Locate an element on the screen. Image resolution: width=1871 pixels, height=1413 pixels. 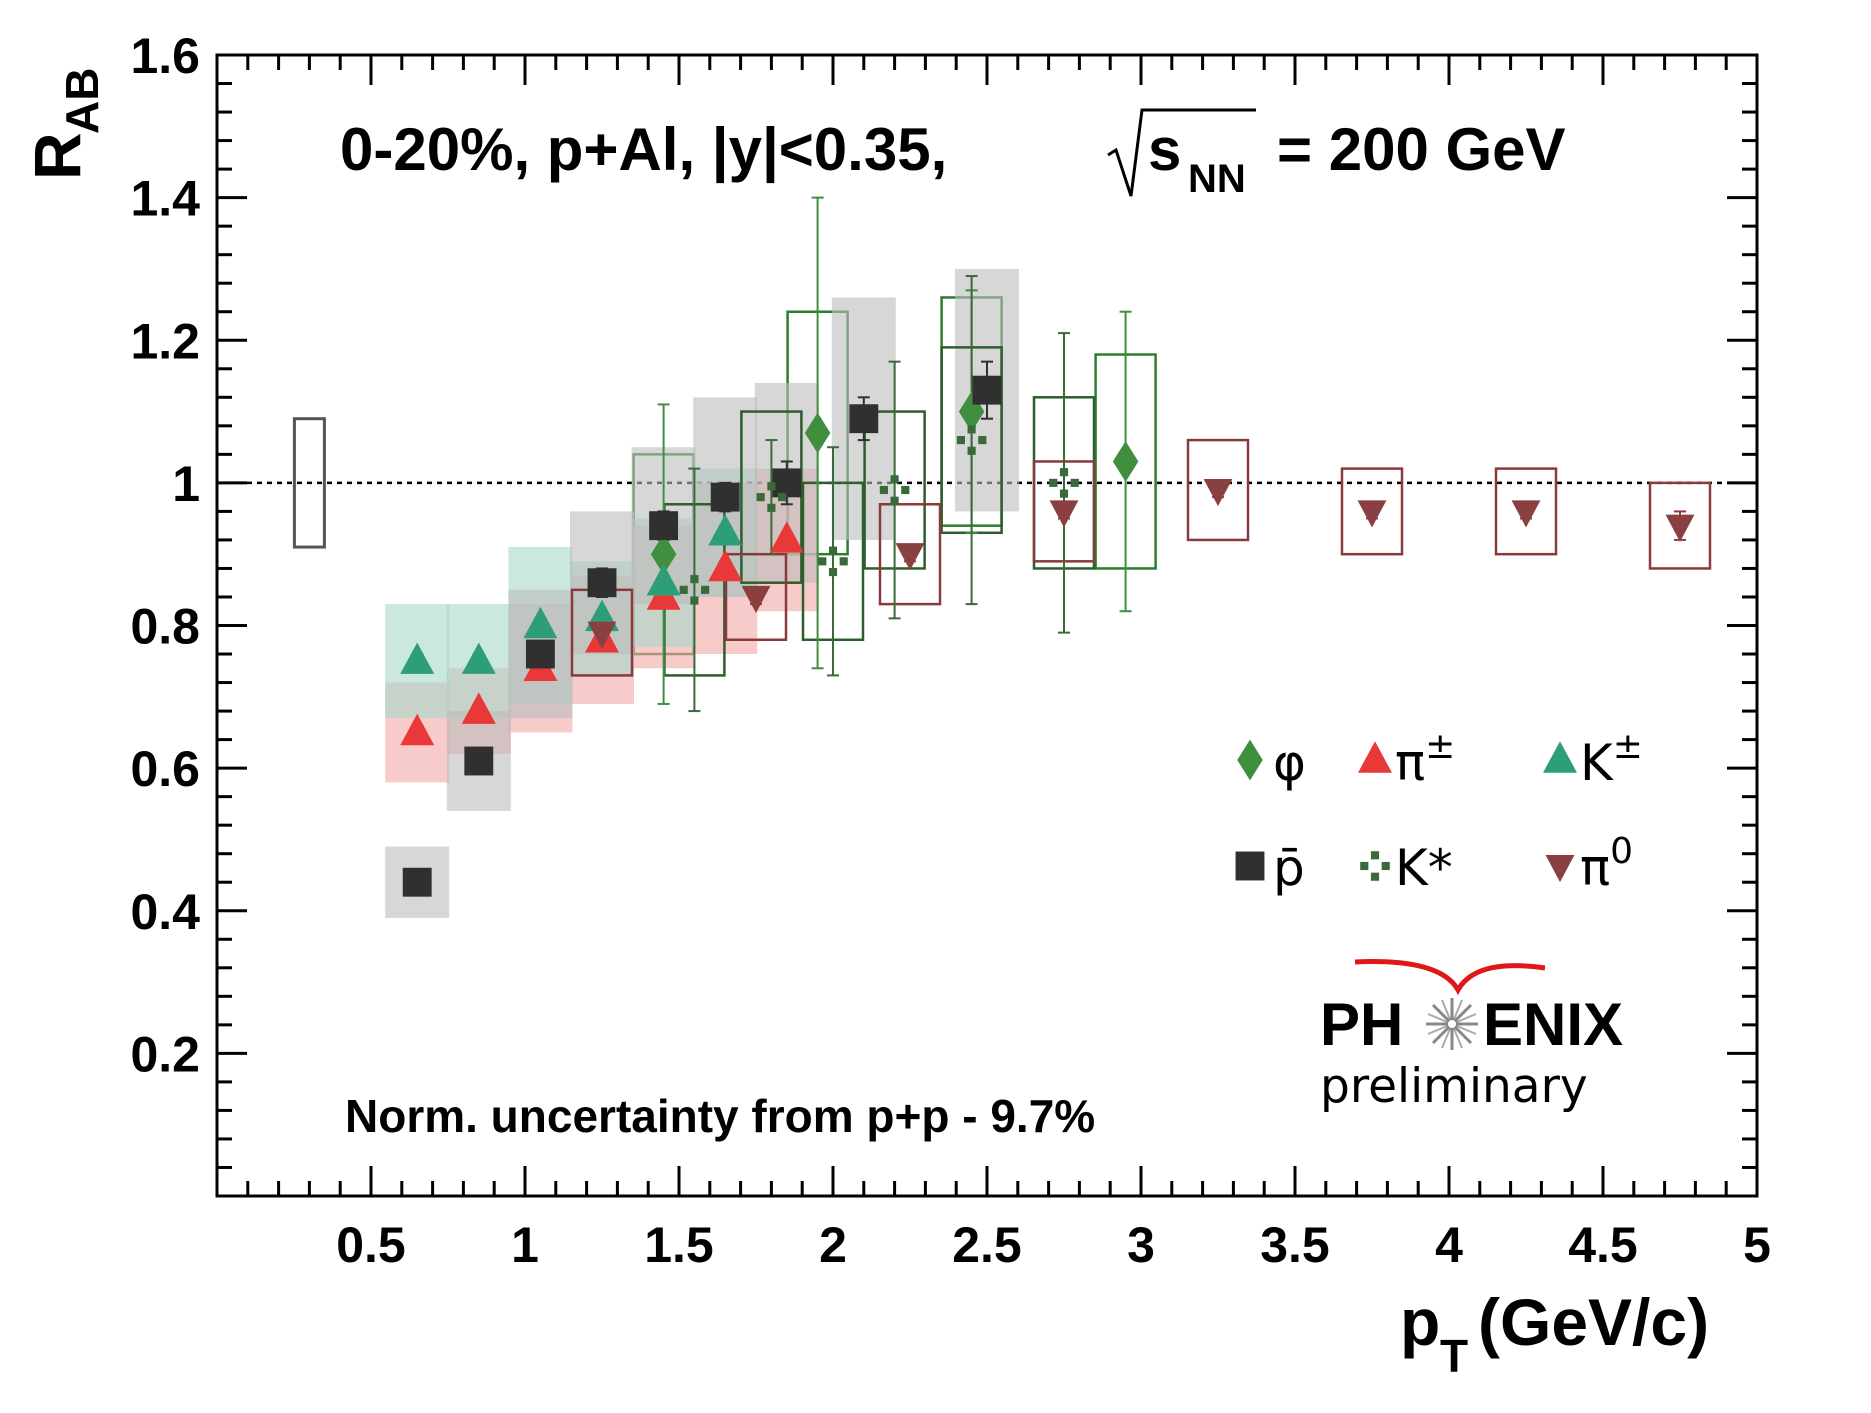
legend-label-2: K± is located at coordinates (1611, 759).